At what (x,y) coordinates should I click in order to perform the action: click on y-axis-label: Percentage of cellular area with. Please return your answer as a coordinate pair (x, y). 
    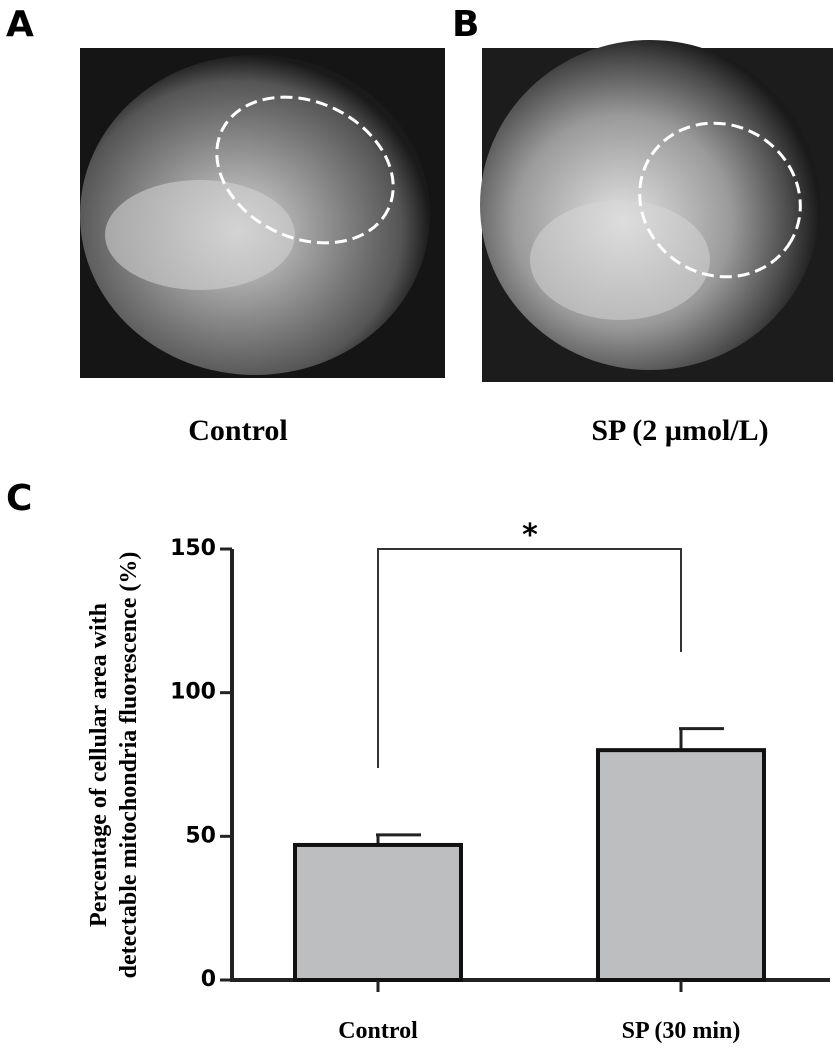
    Looking at the image, I should click on (99, 765).